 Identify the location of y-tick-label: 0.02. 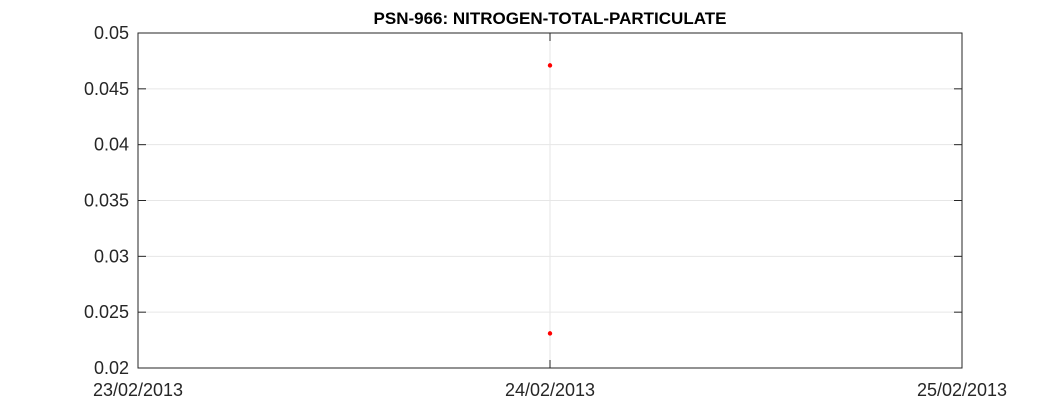
(111, 368).